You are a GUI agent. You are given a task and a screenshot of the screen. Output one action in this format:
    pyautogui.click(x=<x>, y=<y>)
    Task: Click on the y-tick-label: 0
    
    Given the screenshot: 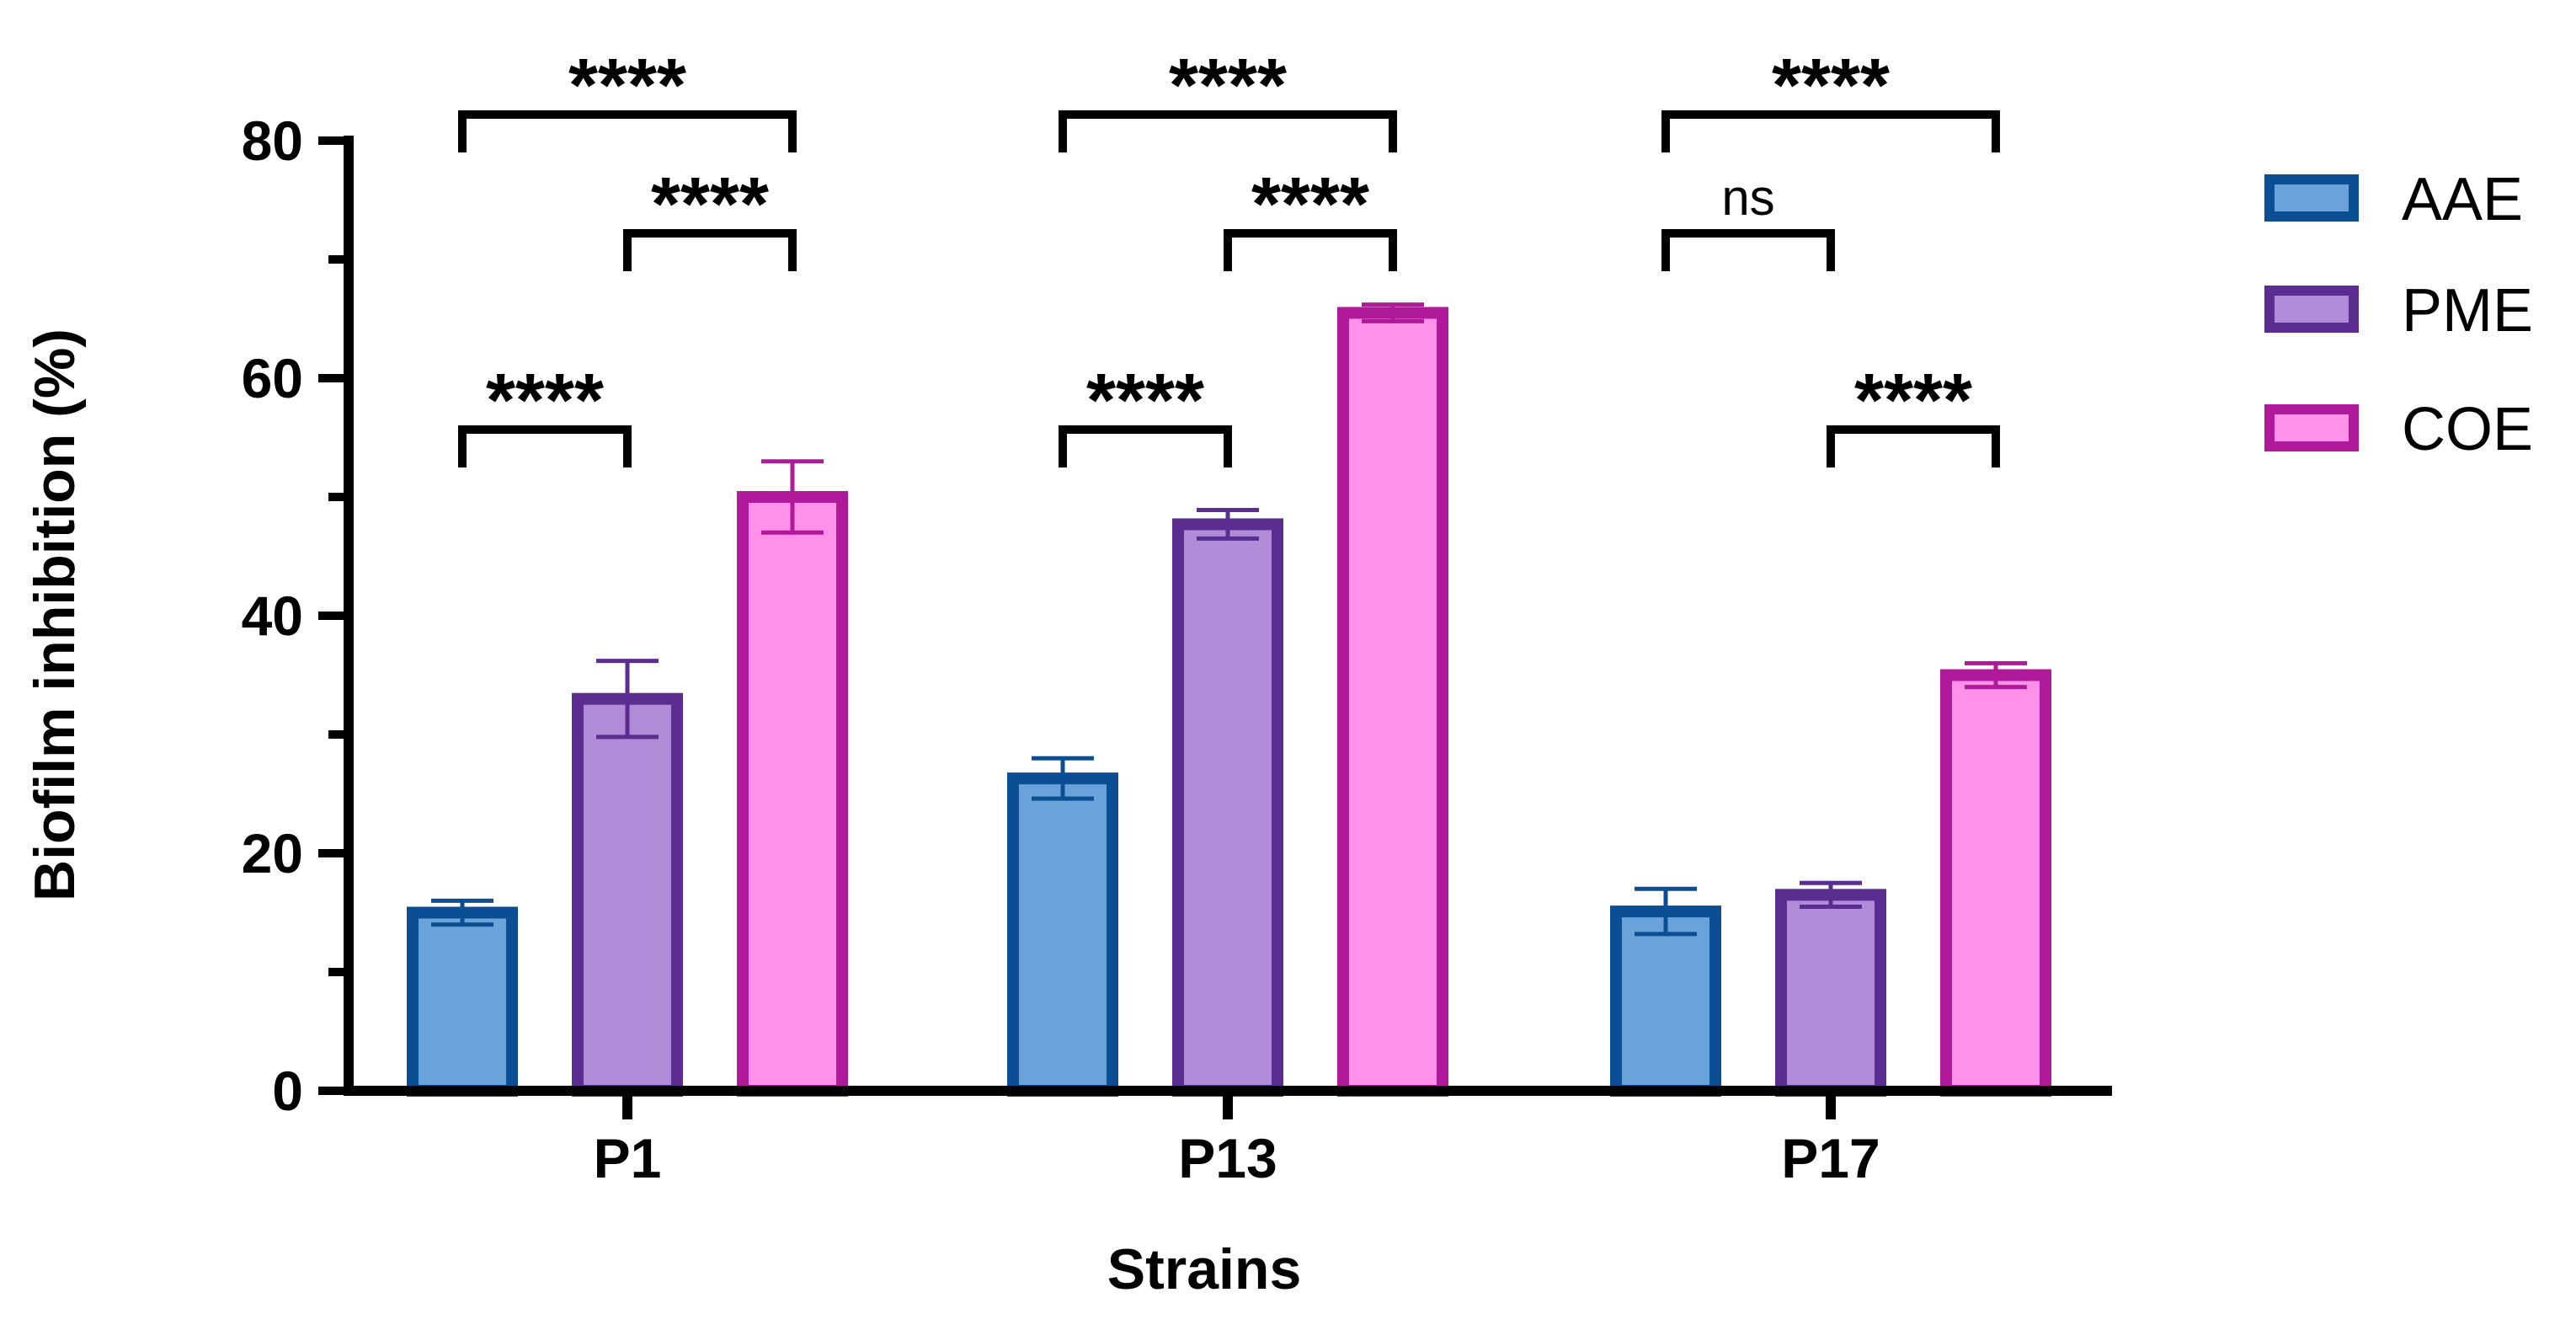 What is the action you would take?
    pyautogui.click(x=287, y=1091)
    